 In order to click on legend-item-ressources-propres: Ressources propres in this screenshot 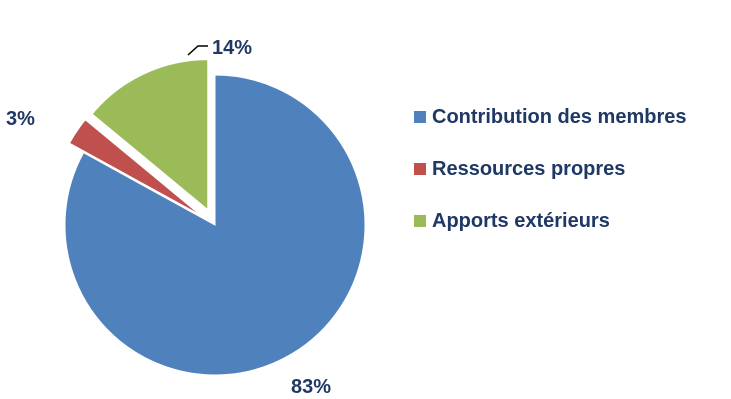, I will do `click(550, 169)`.